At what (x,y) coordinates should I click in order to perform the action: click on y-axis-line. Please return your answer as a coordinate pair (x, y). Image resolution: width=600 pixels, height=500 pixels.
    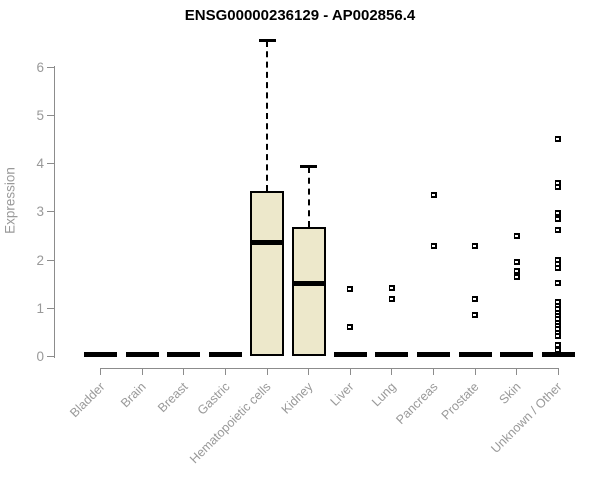
    Looking at the image, I should click on (54, 212).